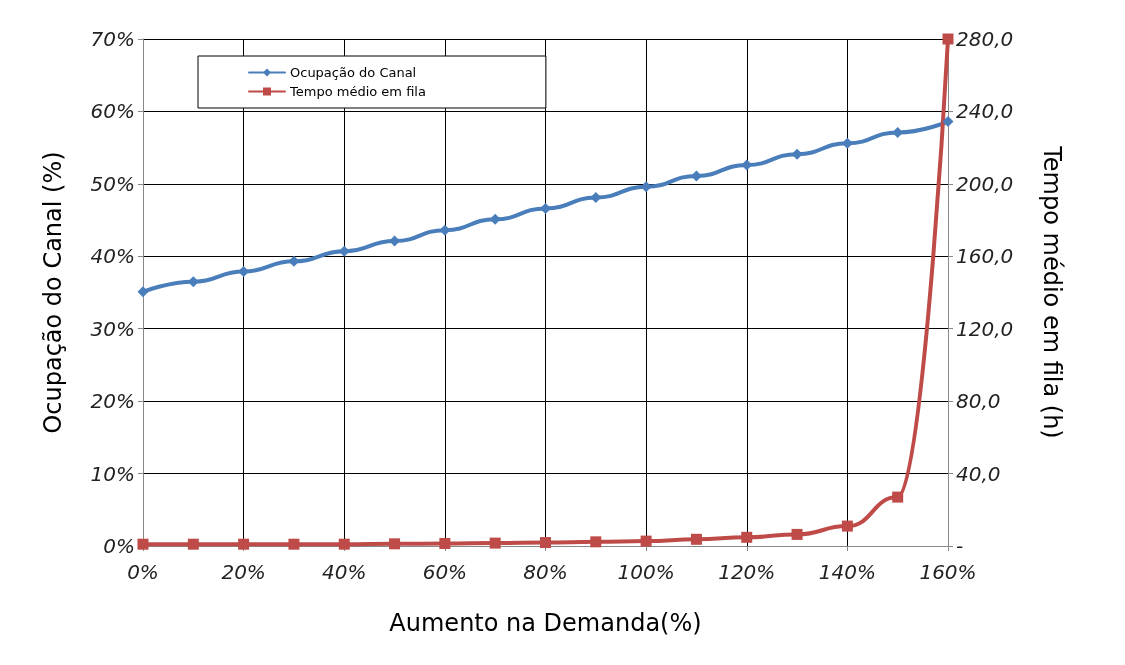 The height and width of the screenshot is (665, 1125). I want to click on legend-label: Tempo médio em fila, so click(357, 91).